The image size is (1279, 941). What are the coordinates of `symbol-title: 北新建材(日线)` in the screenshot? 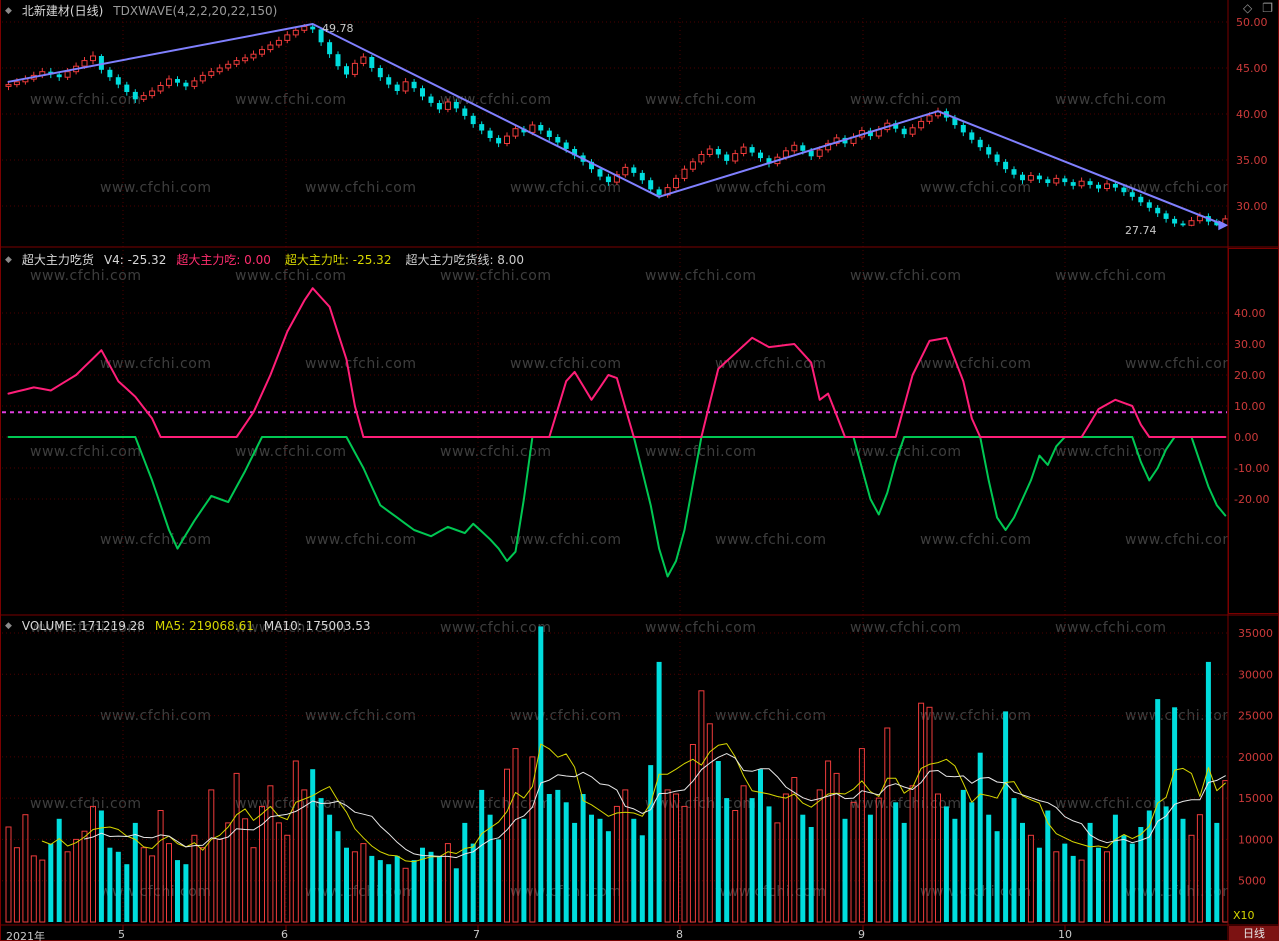 It's located at (62, 11).